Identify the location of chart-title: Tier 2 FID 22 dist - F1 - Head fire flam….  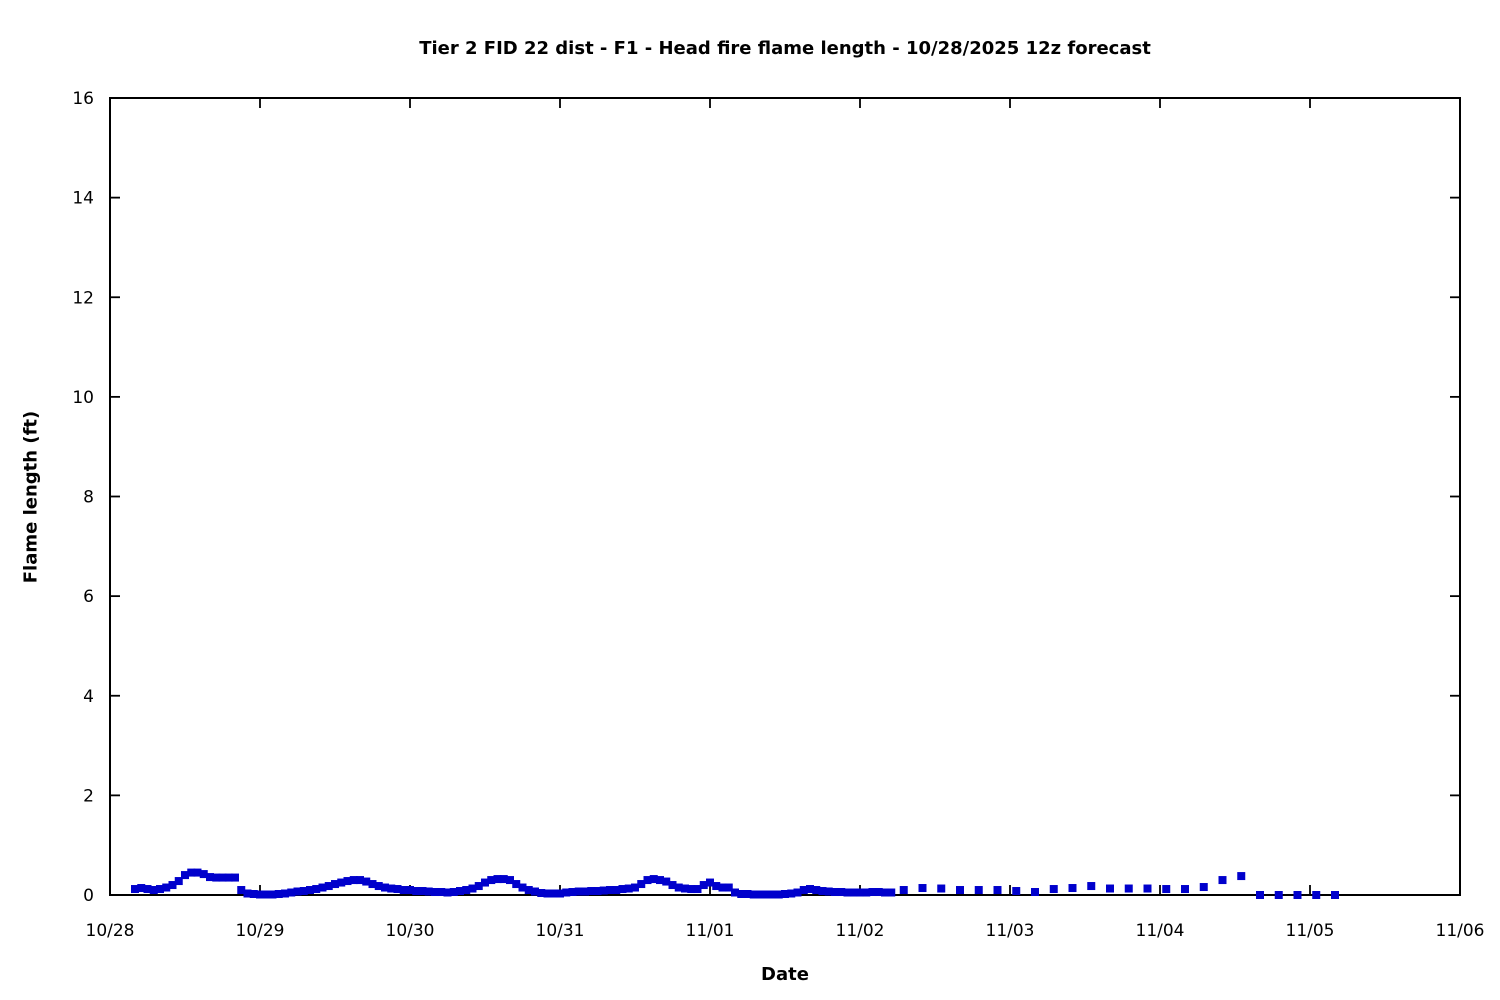
(785, 48).